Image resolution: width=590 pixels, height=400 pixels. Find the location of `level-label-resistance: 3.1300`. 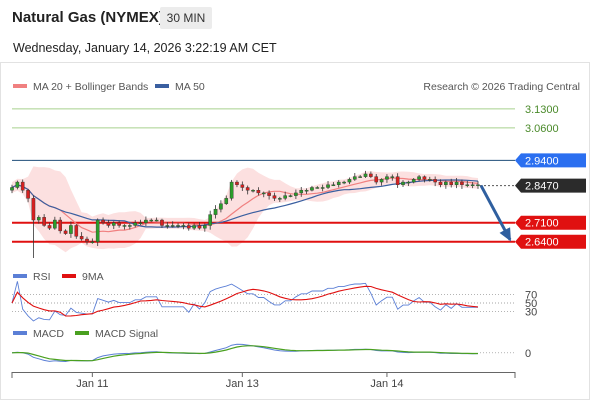

level-label-resistance: 3.1300 is located at coordinates (542, 110).